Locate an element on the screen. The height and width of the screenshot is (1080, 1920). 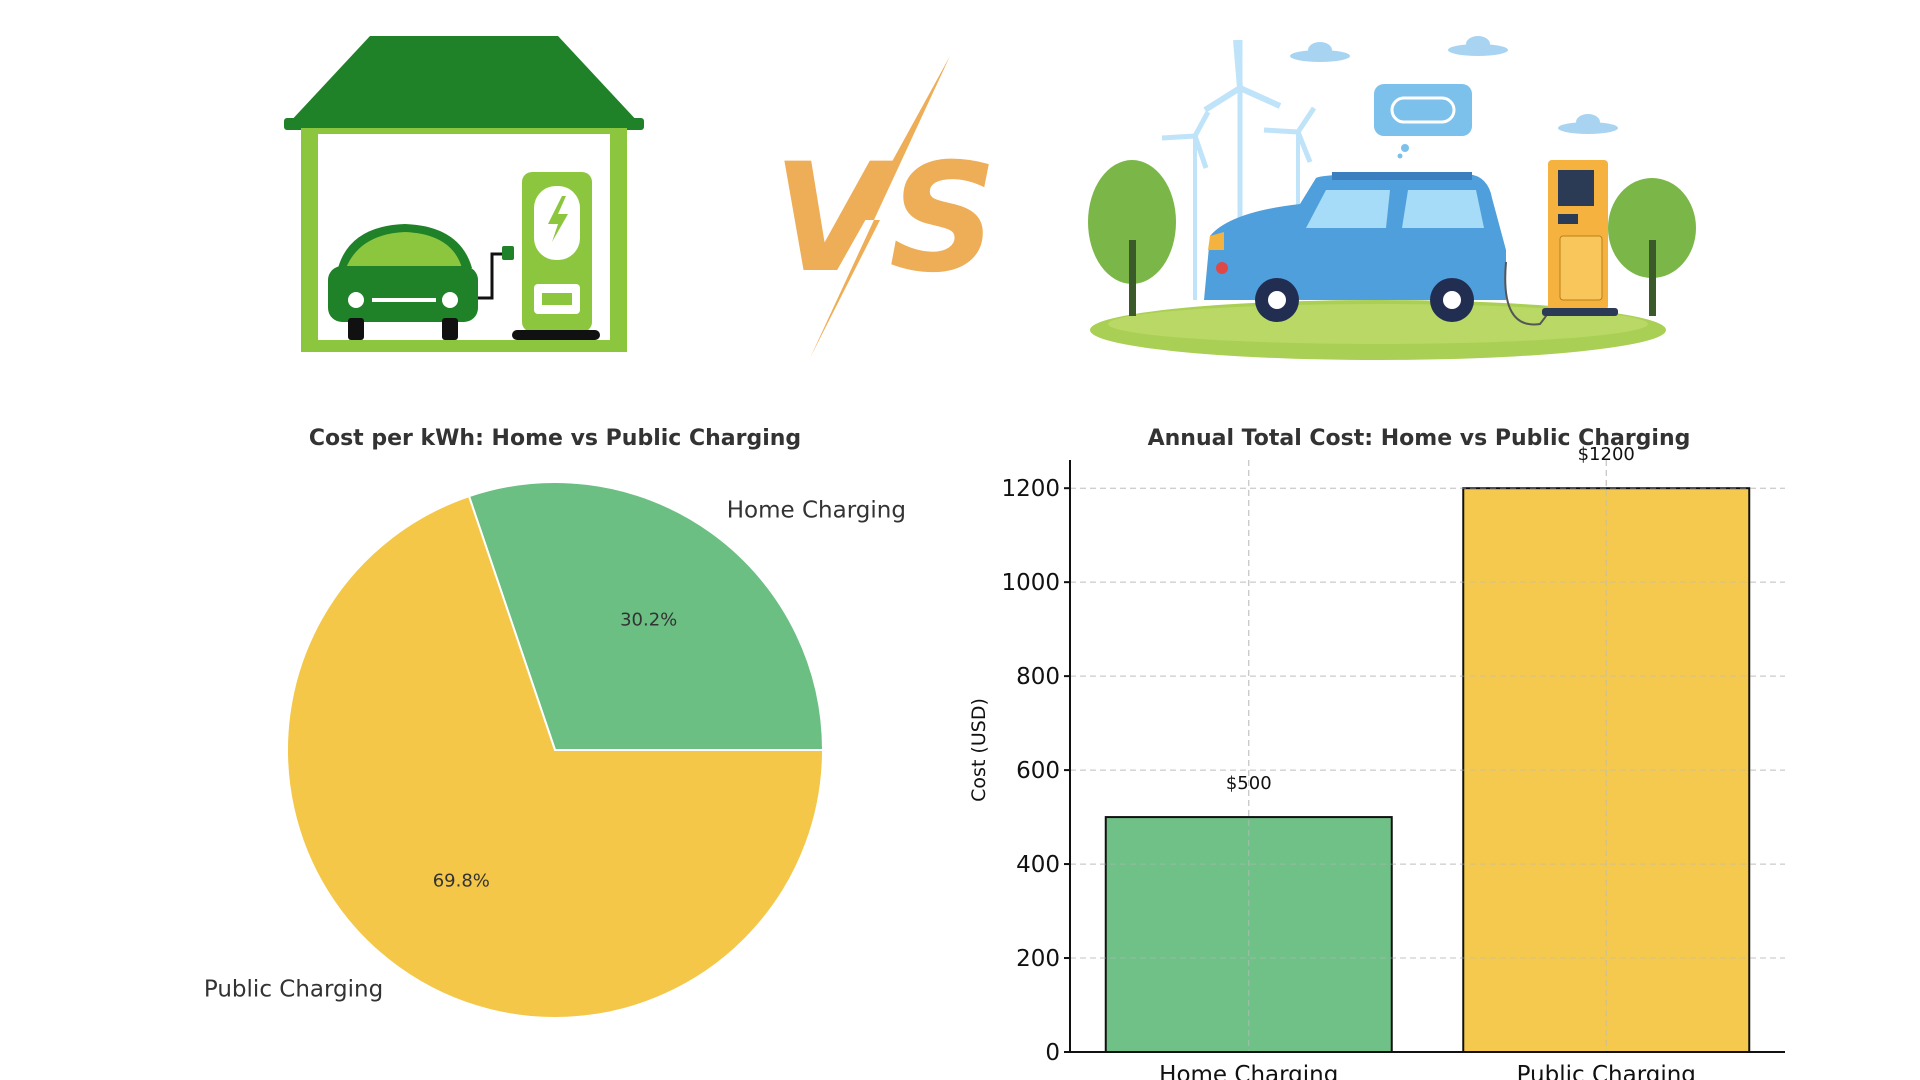
pie-chart-title: Cost per kWh: Home vs Public Charging is located at coordinates (555, 438).